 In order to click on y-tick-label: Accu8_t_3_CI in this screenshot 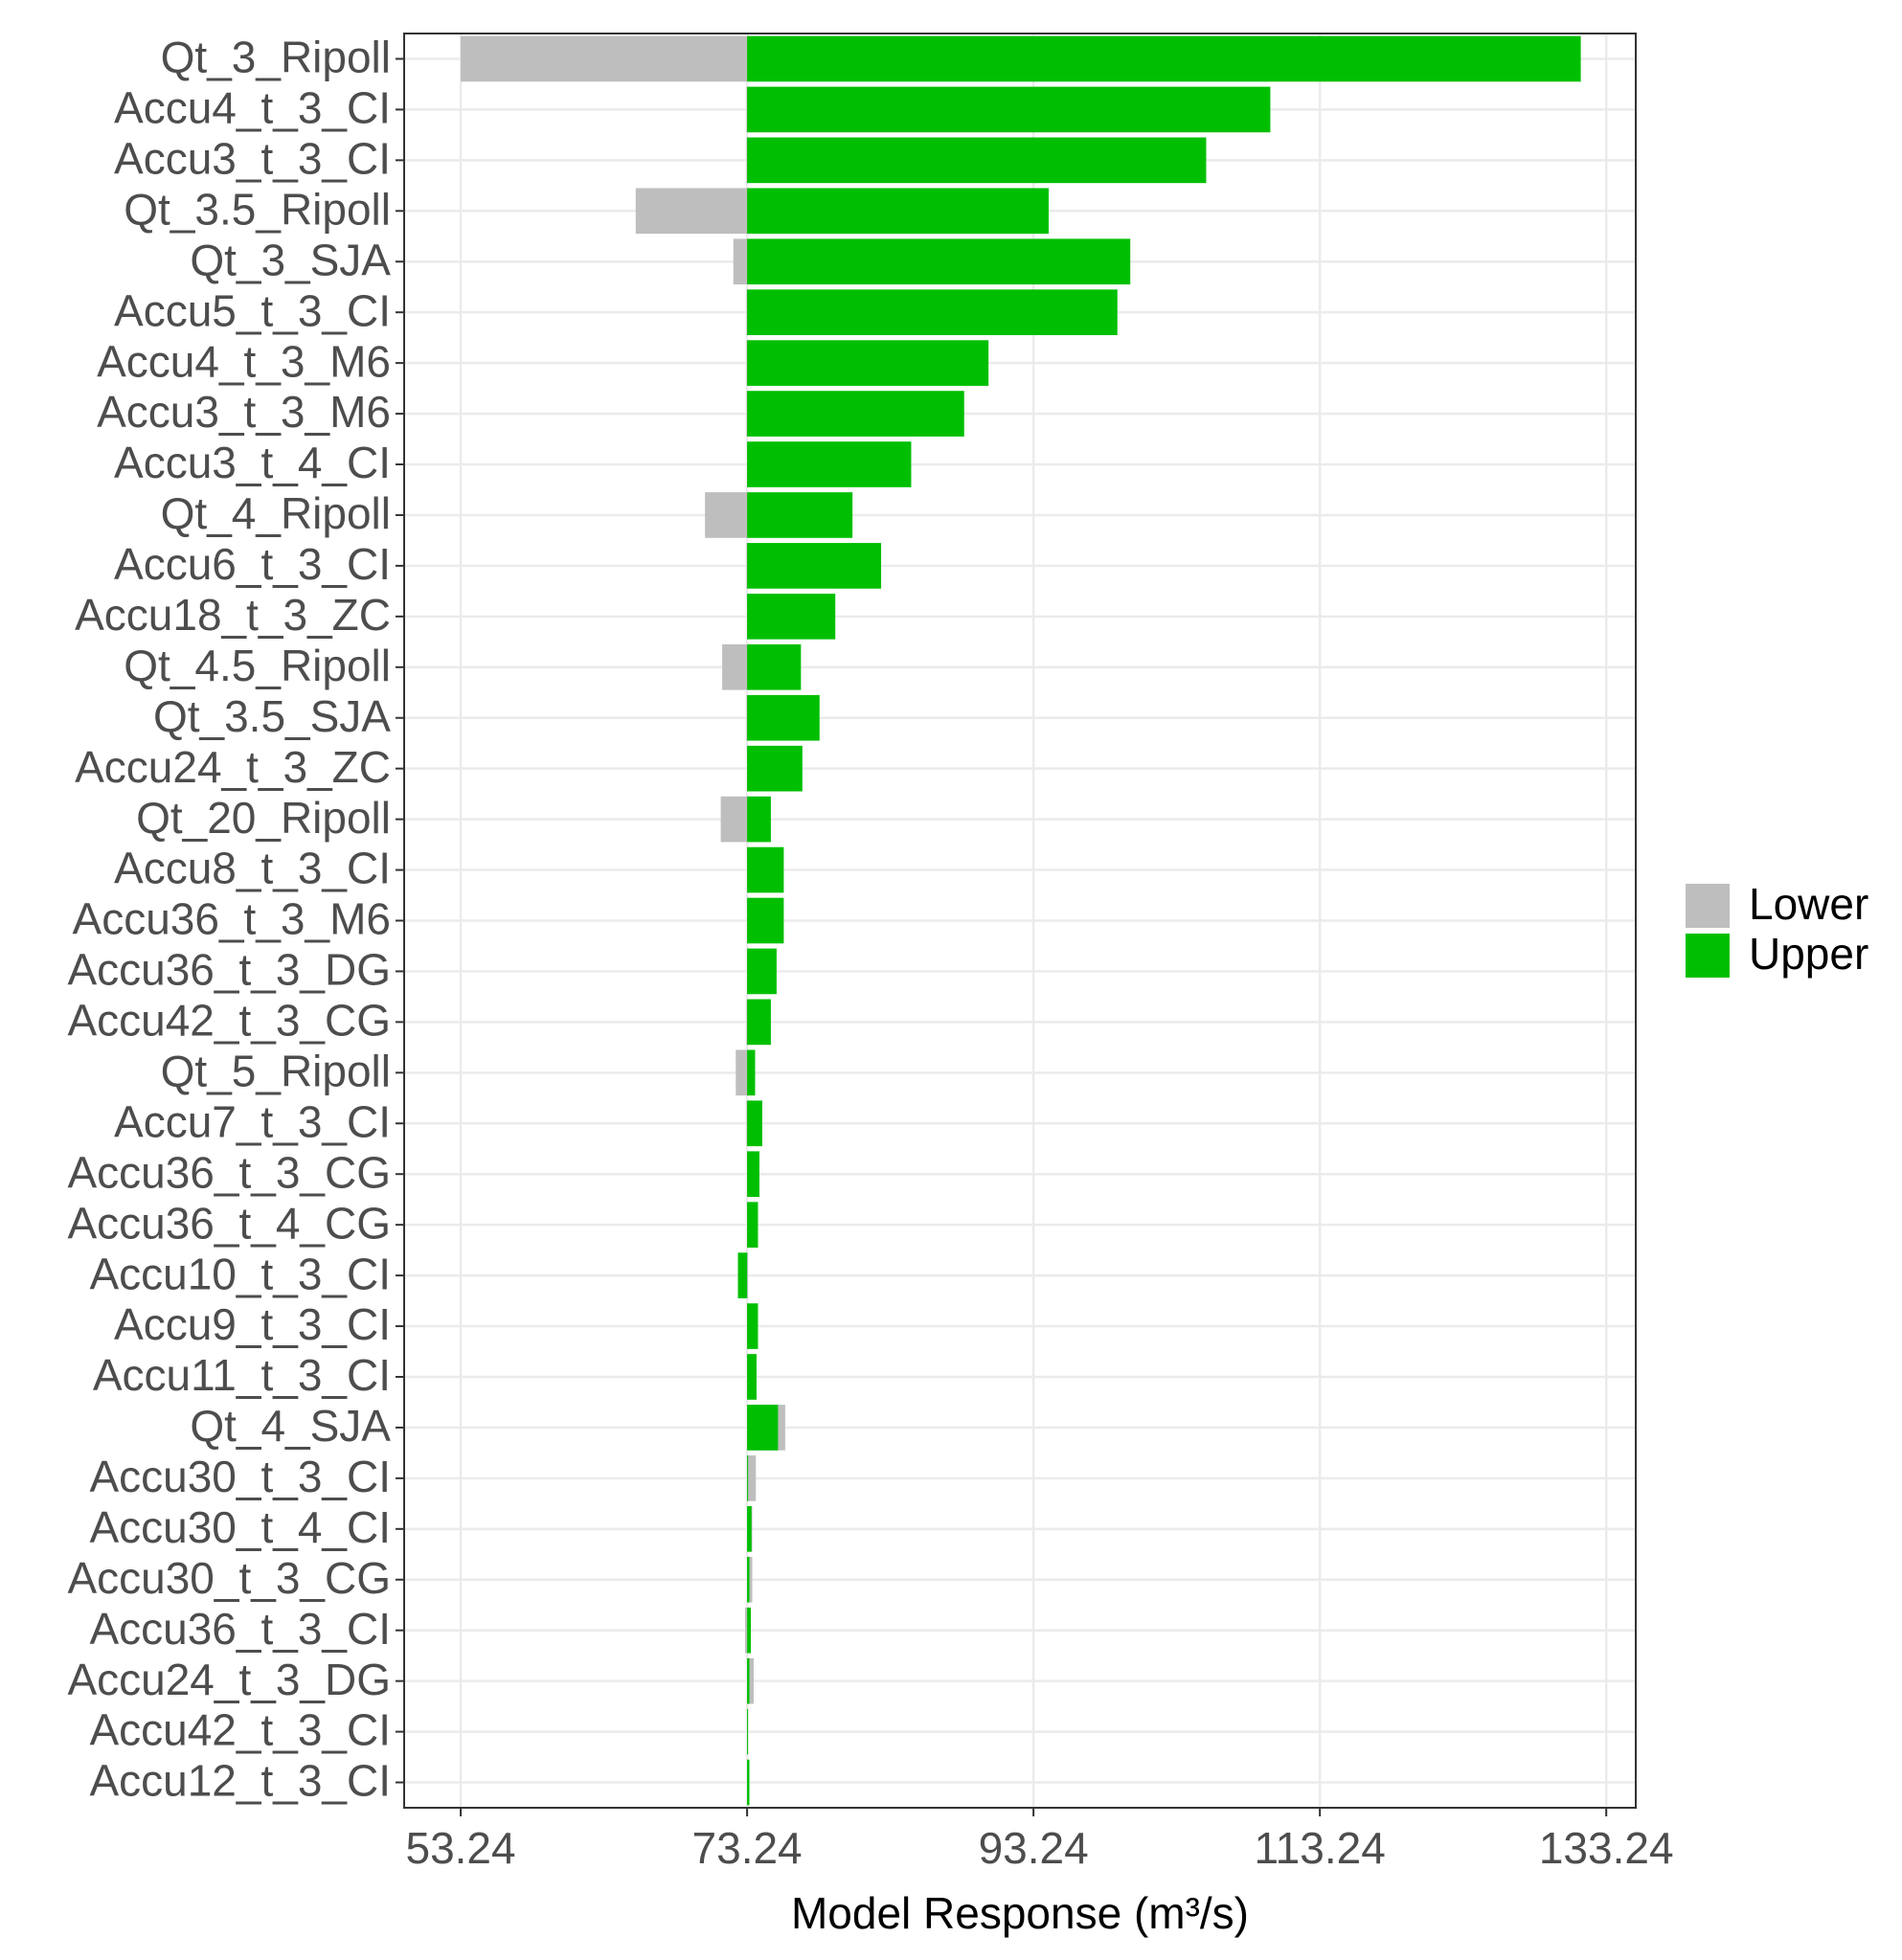, I will do `click(253, 868)`.